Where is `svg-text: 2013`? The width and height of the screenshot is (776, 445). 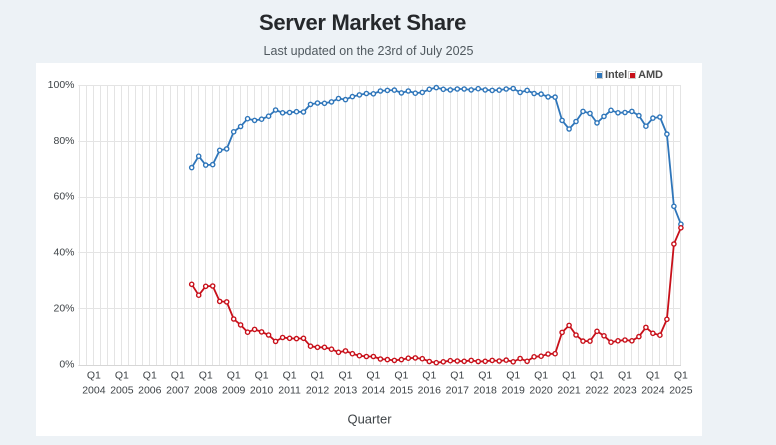 svg-text: 2013 is located at coordinates (346, 390).